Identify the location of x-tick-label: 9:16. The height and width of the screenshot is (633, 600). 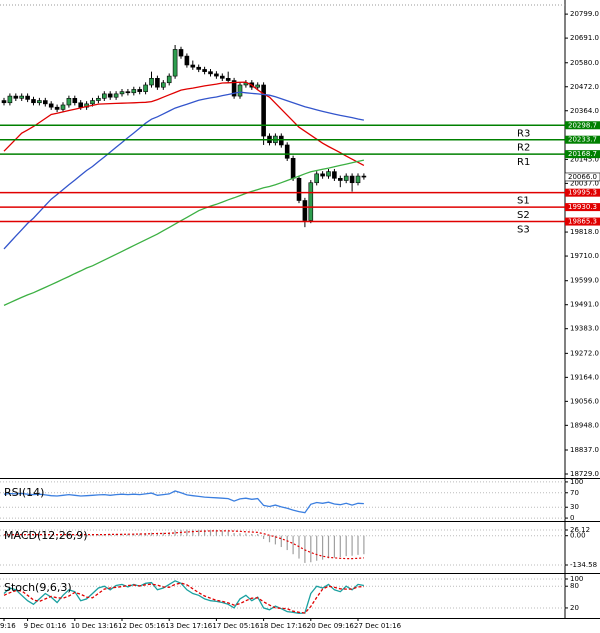
(8, 626).